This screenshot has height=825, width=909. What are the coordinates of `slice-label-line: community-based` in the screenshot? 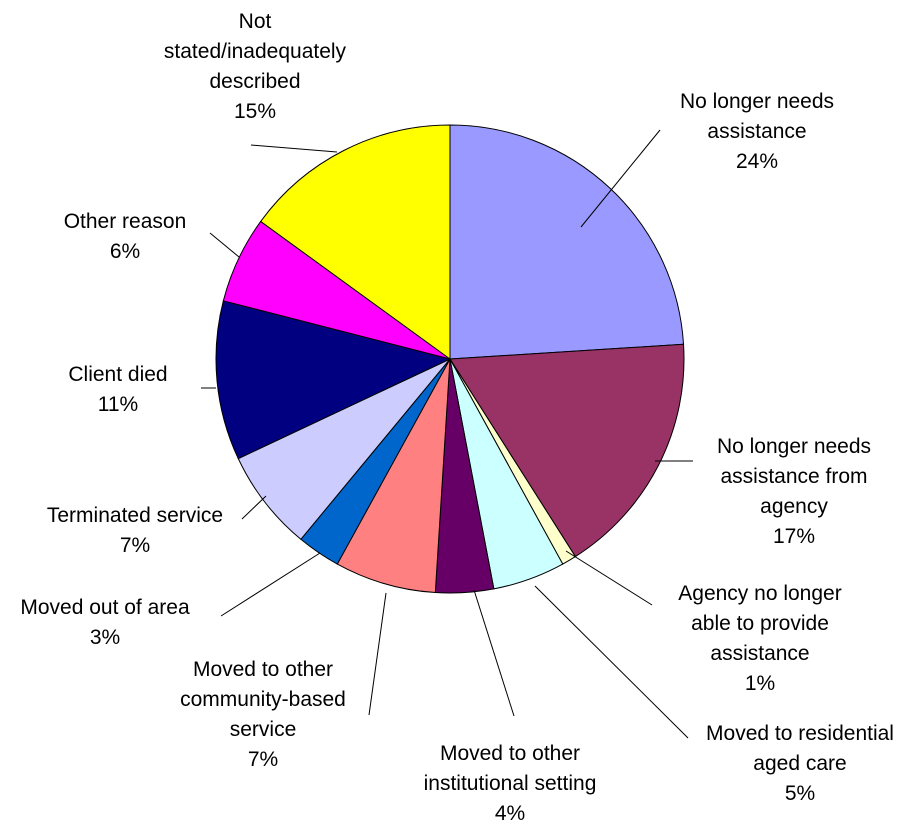 It's located at (263, 699).